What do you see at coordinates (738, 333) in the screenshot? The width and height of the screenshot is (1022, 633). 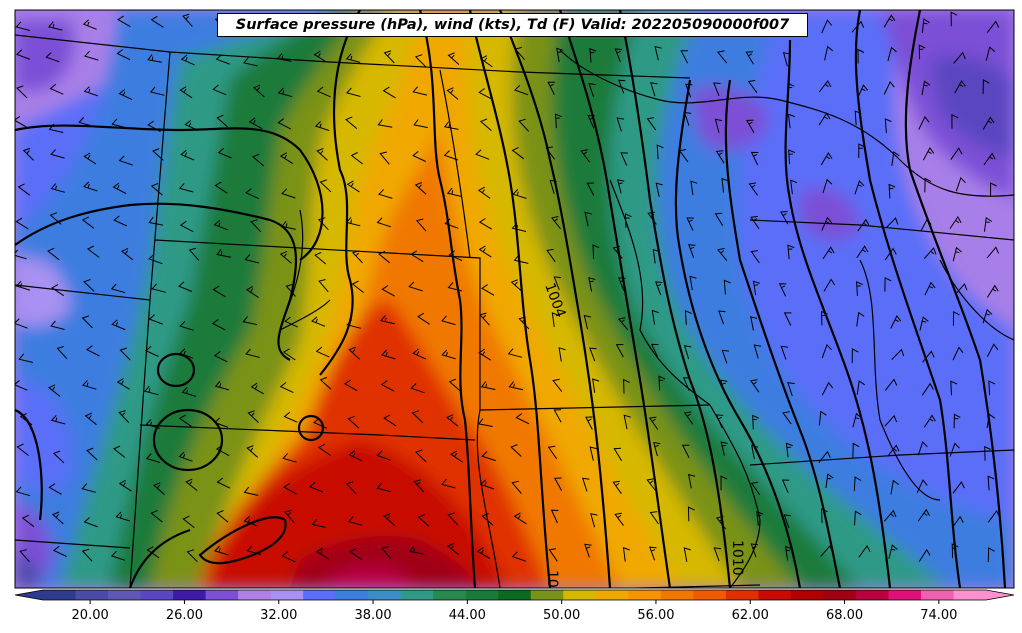 I see `isobar` at bounding box center [738, 333].